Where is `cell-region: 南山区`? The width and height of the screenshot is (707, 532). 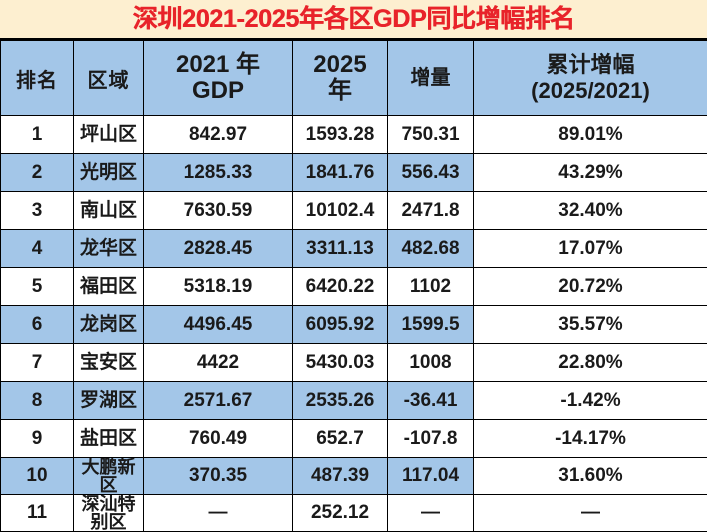 cell-region: 南山区 is located at coordinates (109, 211).